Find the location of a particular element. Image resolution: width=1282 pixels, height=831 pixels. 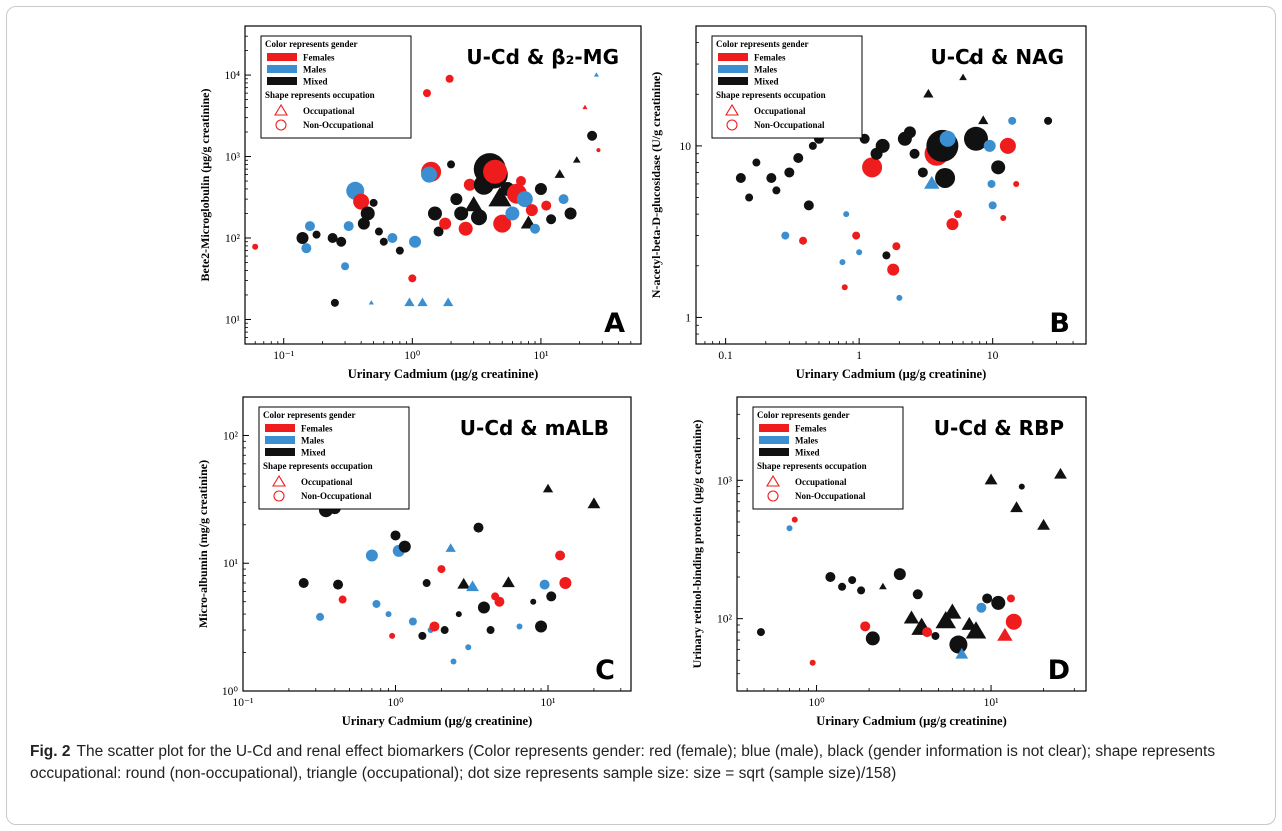

x-tick-label: 10⁰ is located at coordinates (816, 703).